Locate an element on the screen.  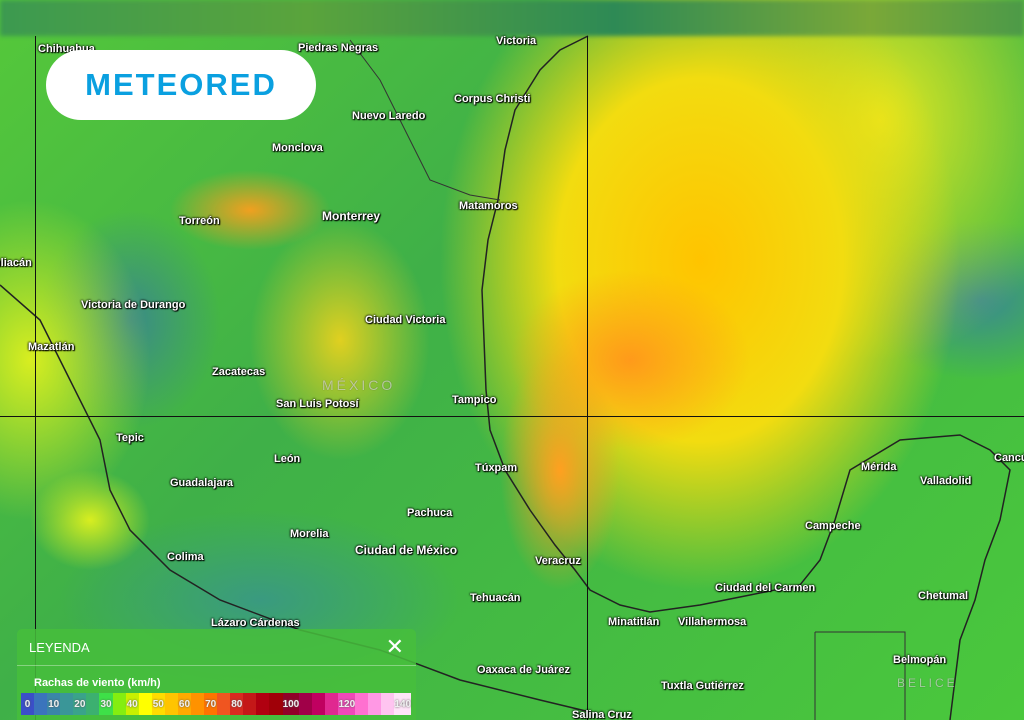
color-scale: 0 10 20 30 40 50 60 70 80 100 120 140 is located at coordinates (216, 704).